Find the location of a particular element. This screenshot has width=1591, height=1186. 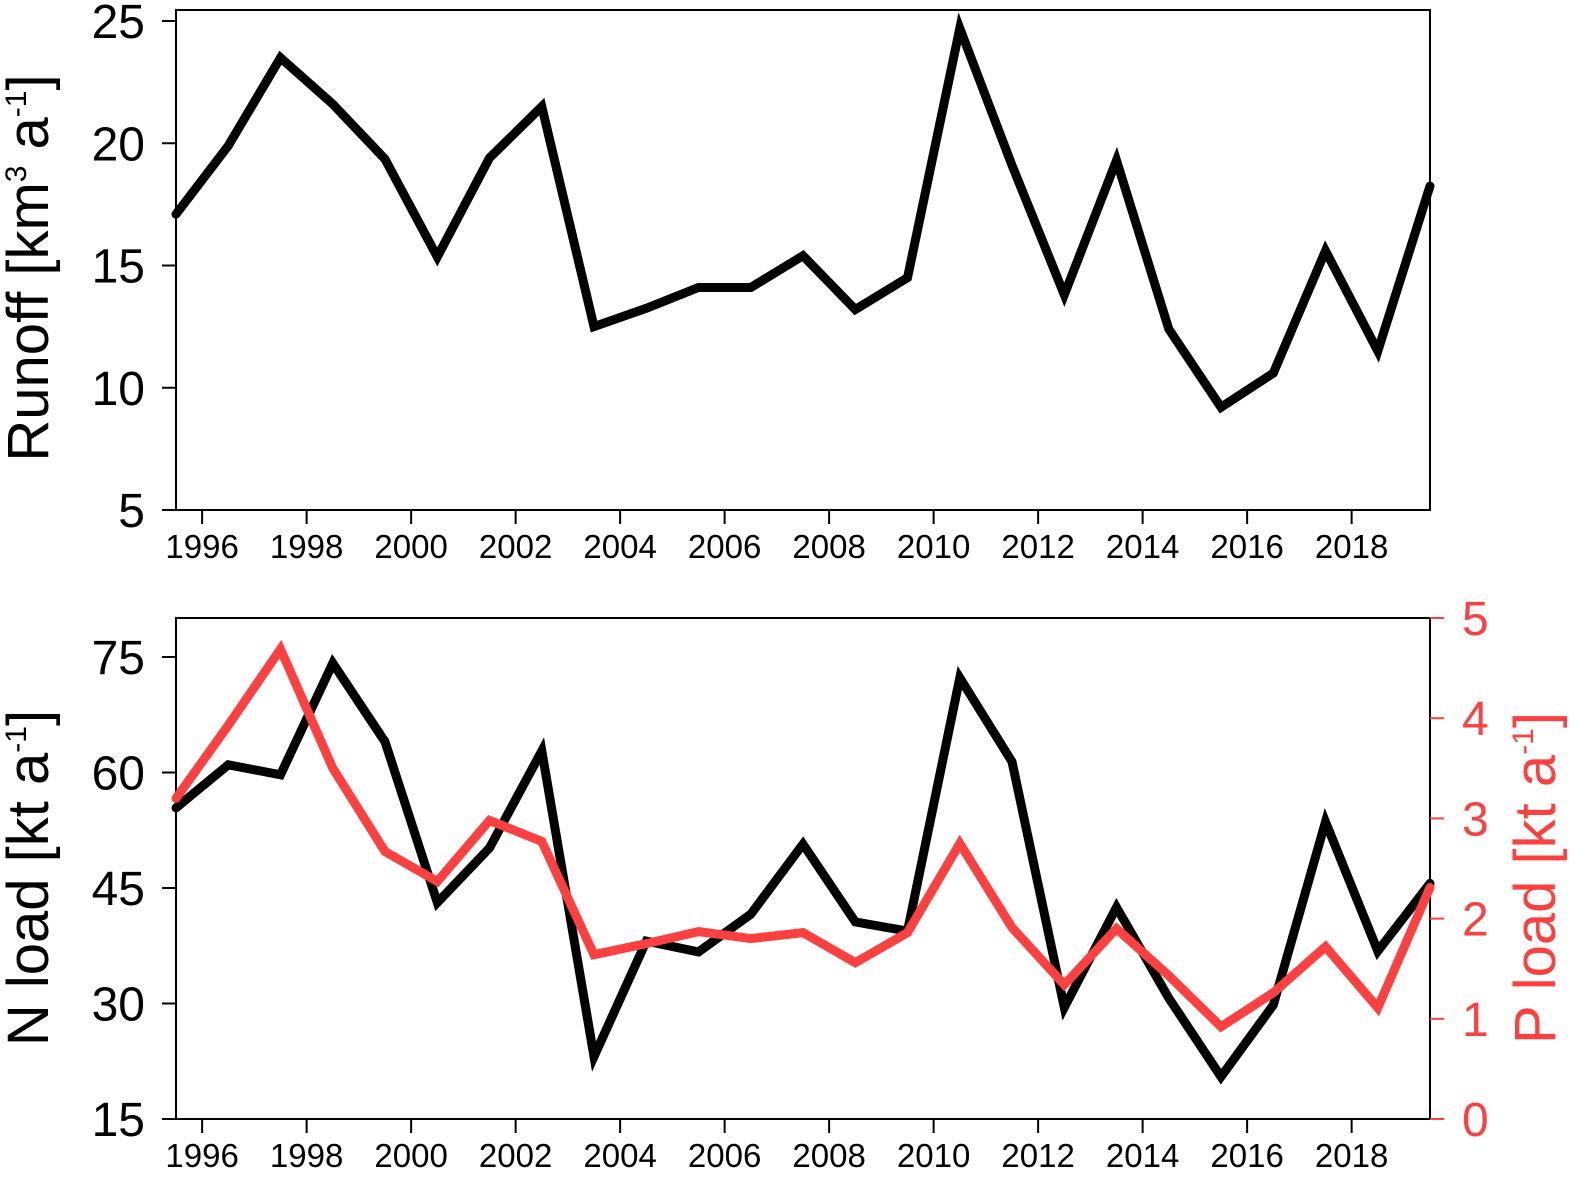

right-y-tick-label: 0 is located at coordinates (1475, 1120).